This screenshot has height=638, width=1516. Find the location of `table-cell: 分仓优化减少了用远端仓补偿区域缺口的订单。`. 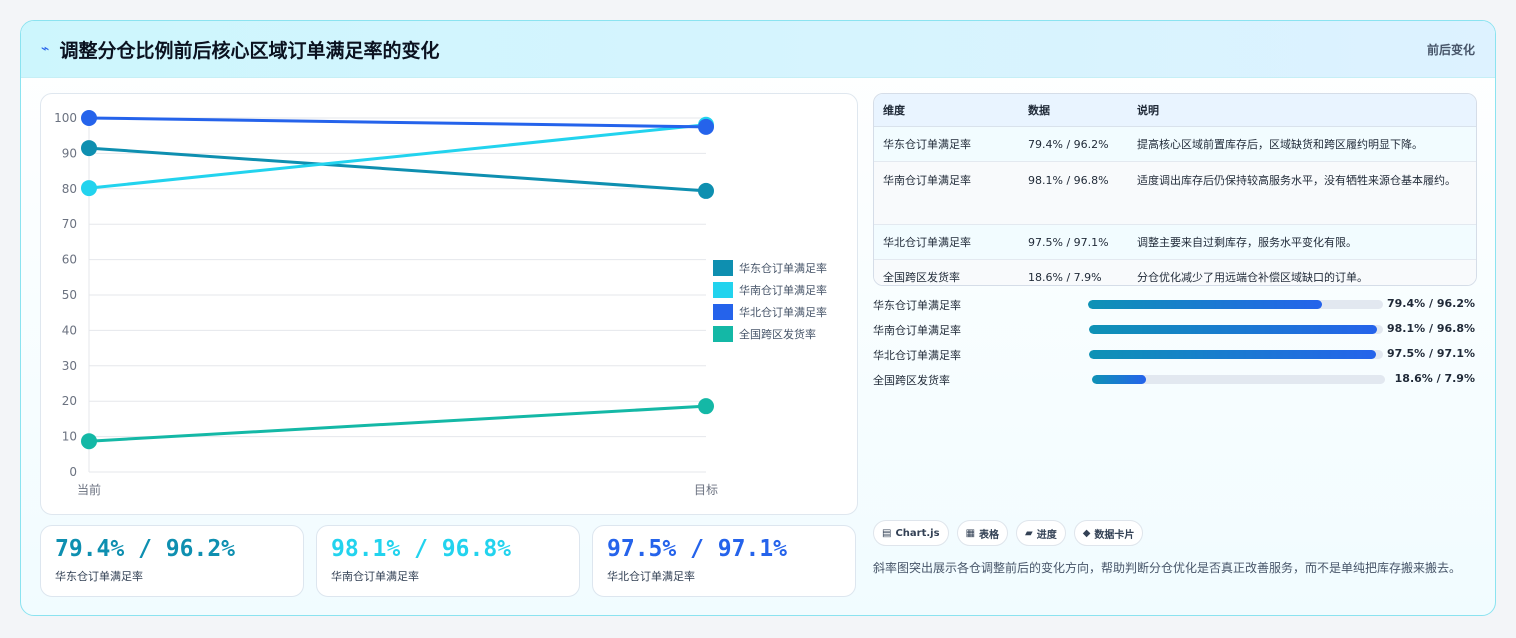

table-cell: 分仓优化减少了用远端仓补偿区域缺口的订单。 is located at coordinates (1302, 272).